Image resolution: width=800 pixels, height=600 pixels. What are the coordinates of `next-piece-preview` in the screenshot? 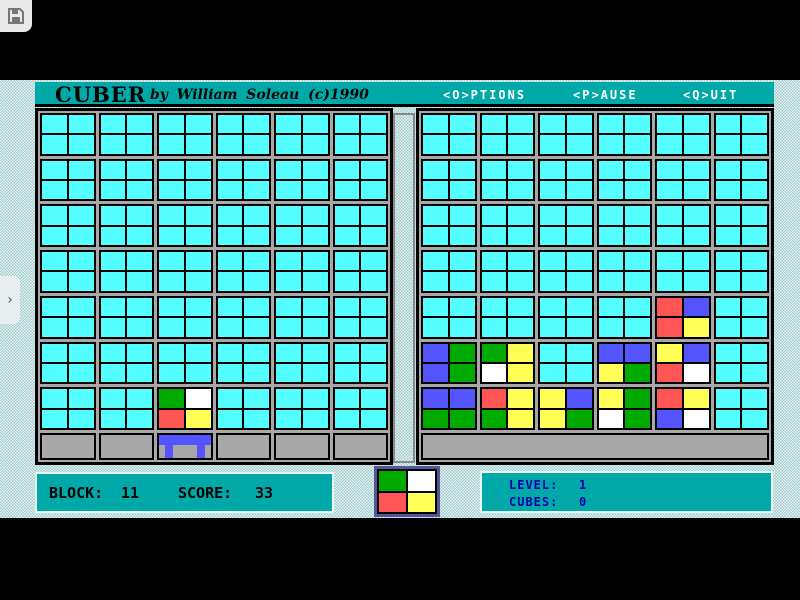 It's located at (407, 491).